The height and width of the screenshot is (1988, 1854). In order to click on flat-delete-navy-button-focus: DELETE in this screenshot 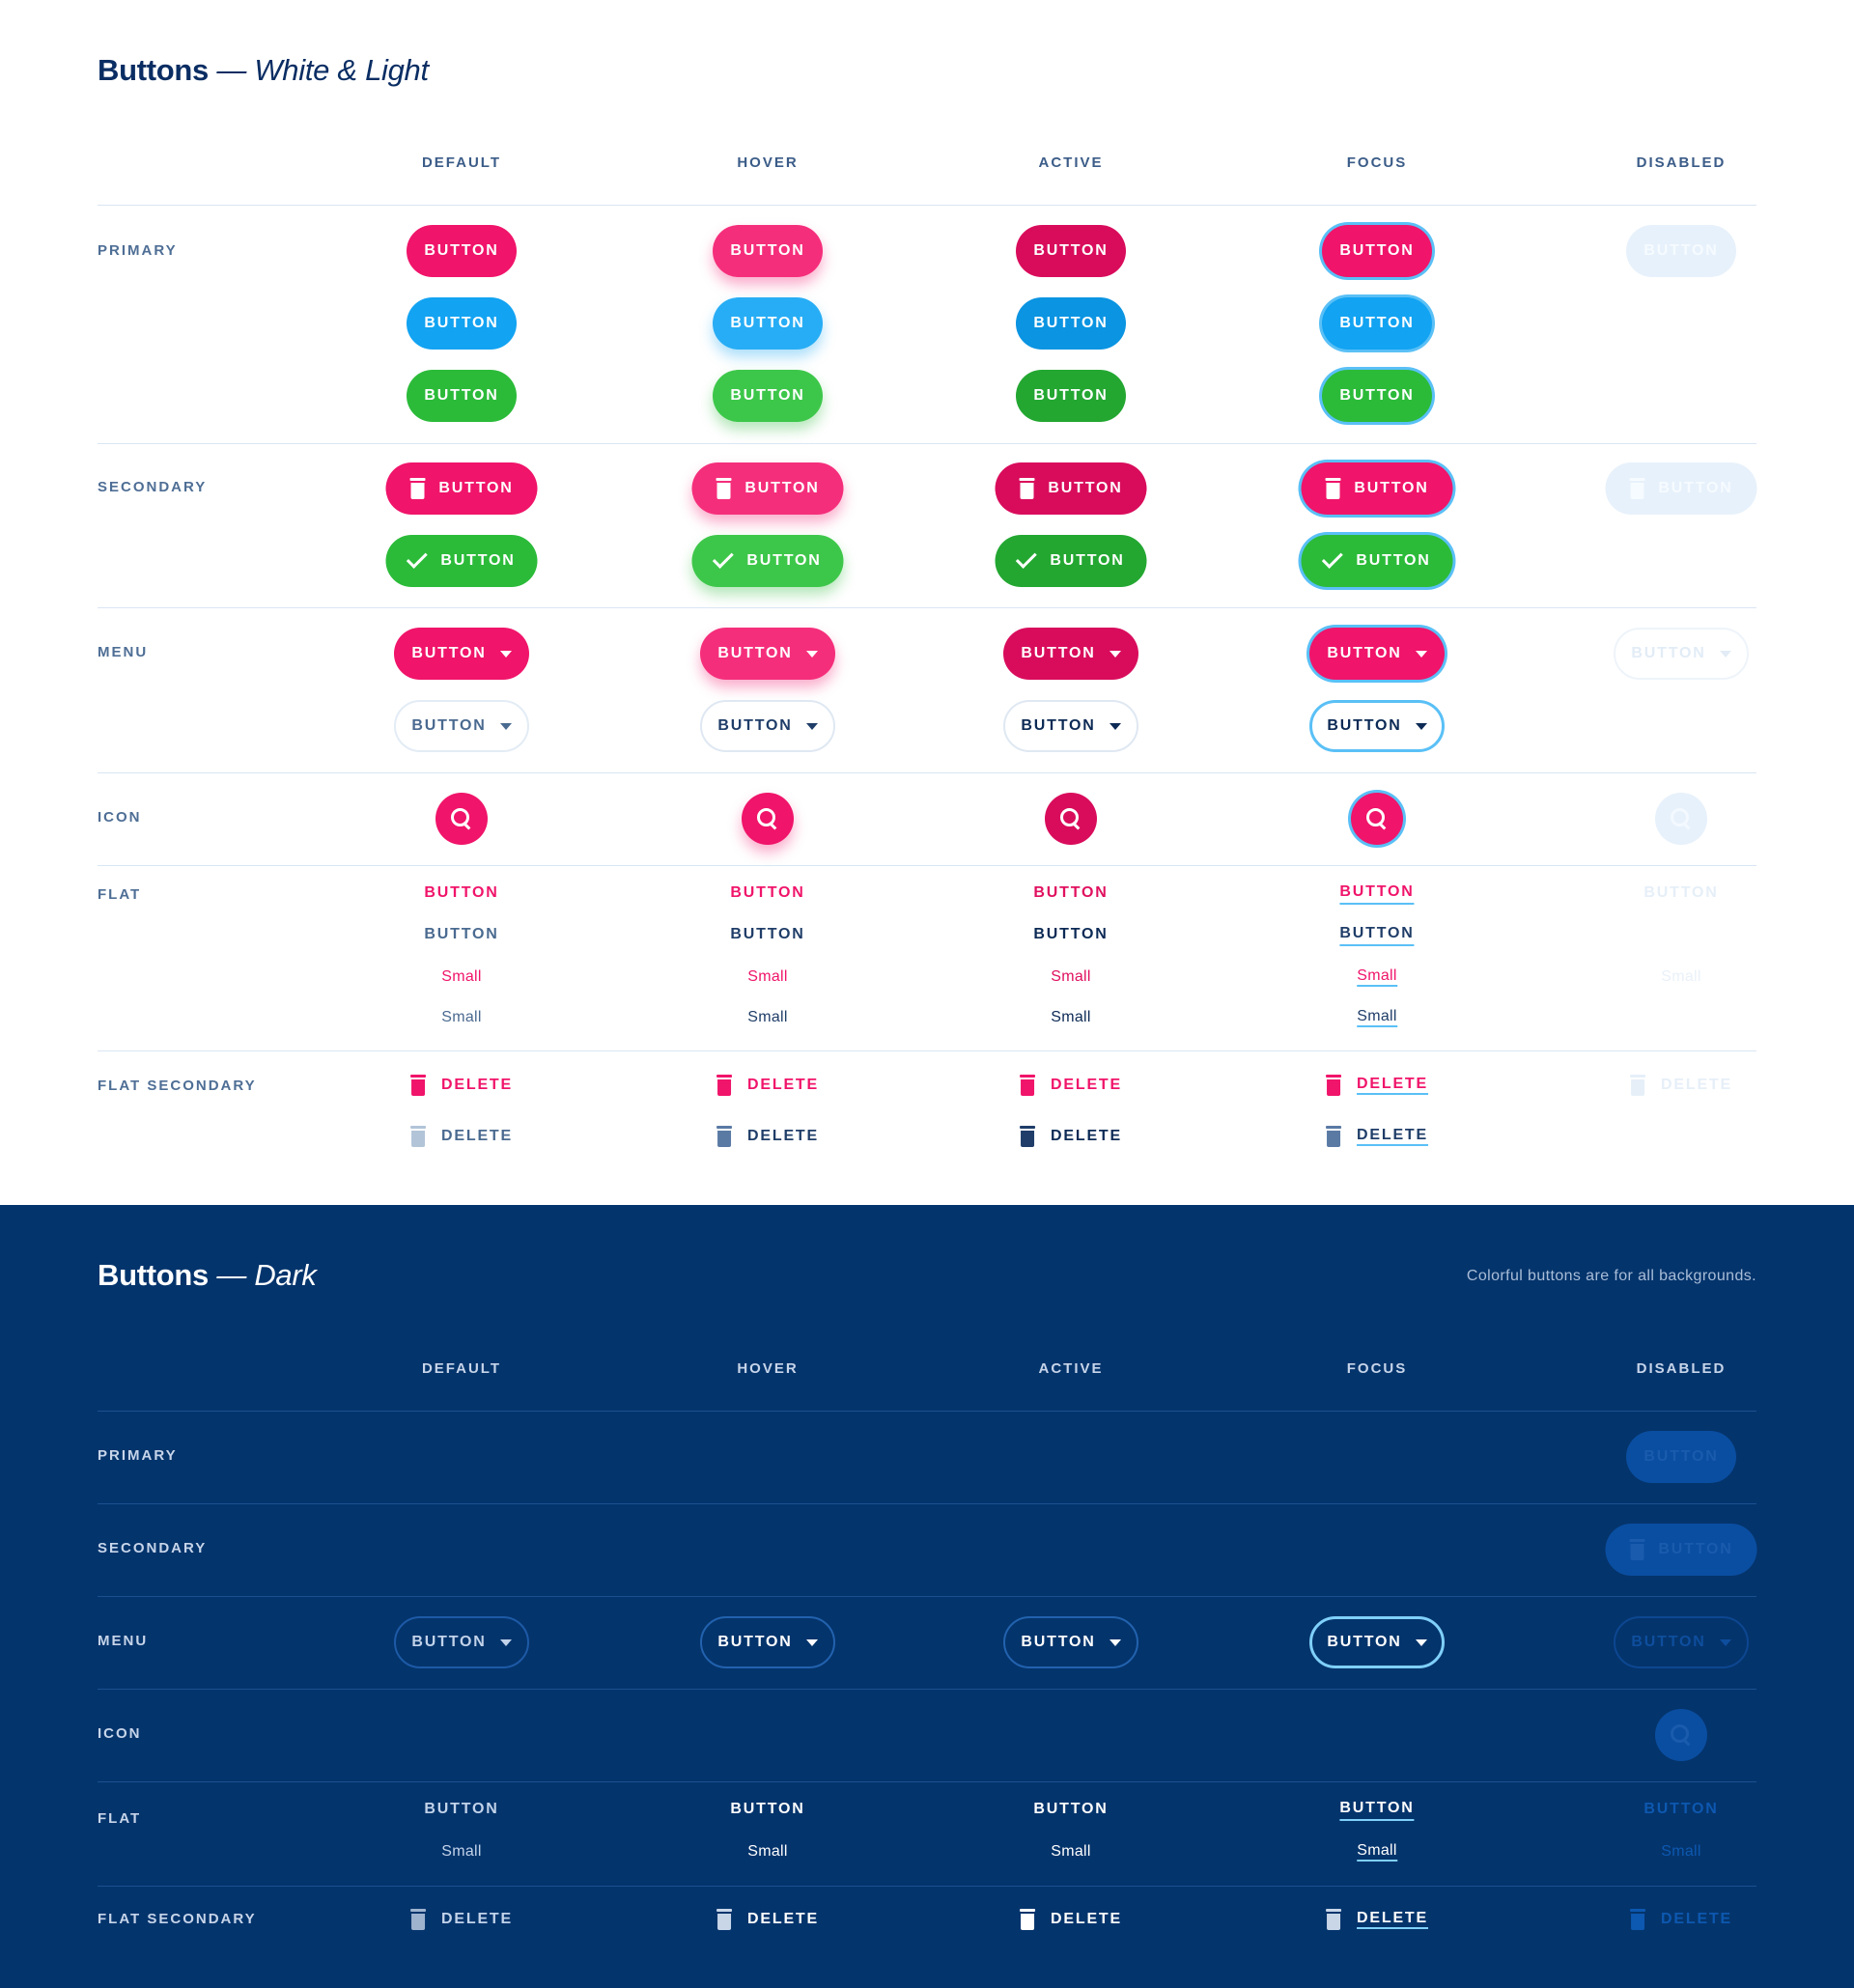, I will do `click(1377, 1136)`.